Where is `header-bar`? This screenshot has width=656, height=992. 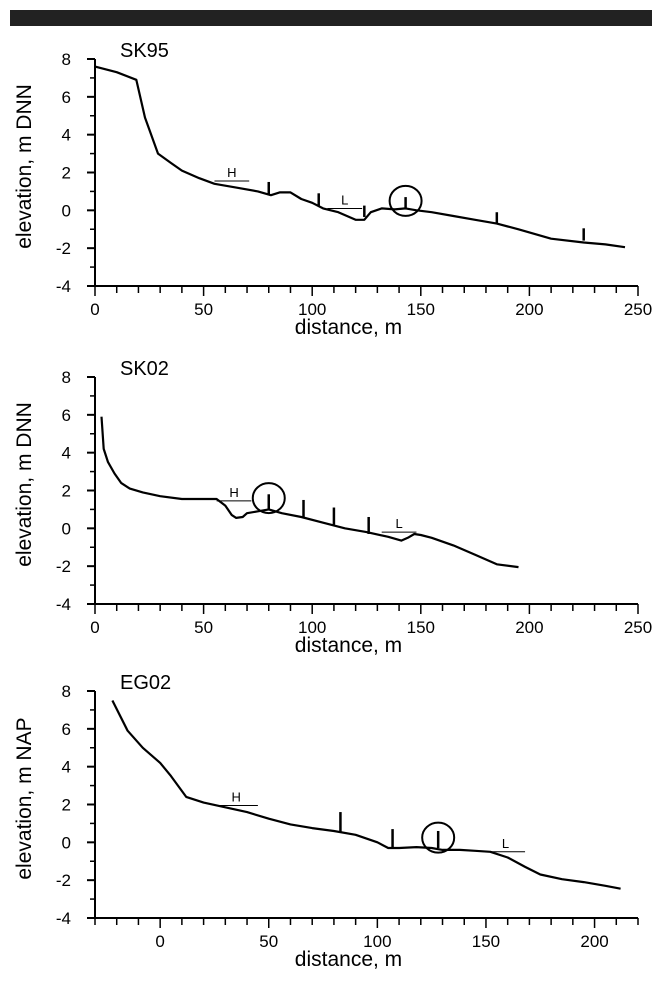 header-bar is located at coordinates (328, 13).